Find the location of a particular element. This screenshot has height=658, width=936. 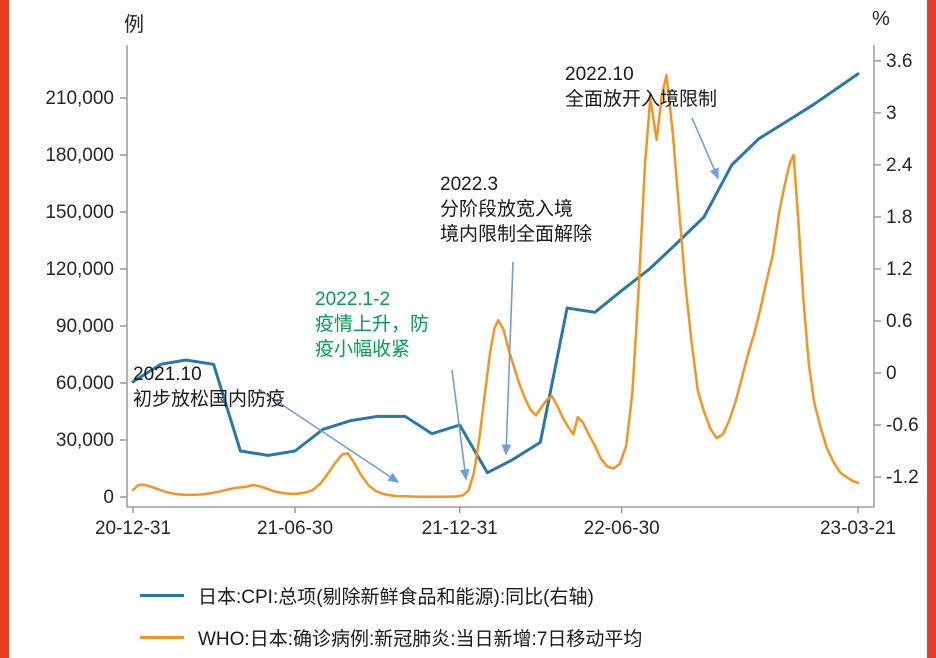

svg-text: -0.6 is located at coordinates (902, 425).